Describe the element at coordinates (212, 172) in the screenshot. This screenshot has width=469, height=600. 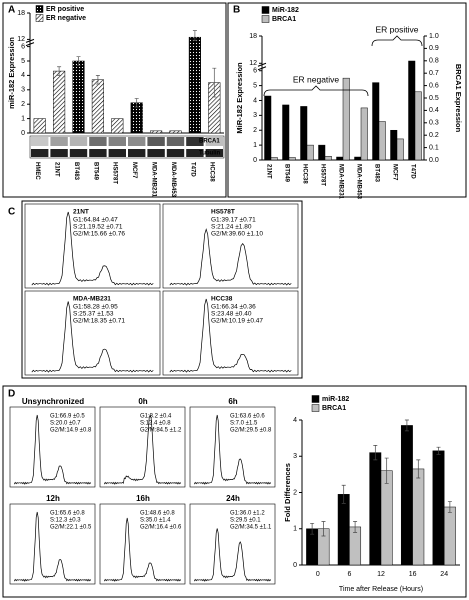
I see `x-tick-label: HCC38` at that location.